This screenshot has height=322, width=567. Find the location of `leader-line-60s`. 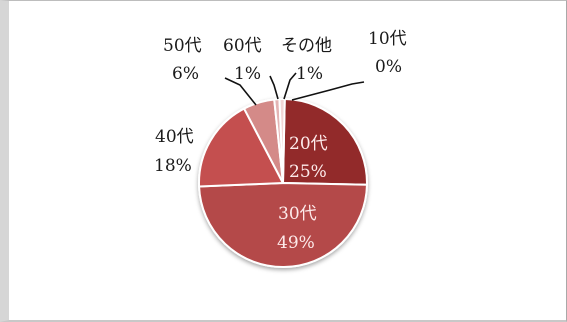

leader-line-60s is located at coordinates (274, 87).